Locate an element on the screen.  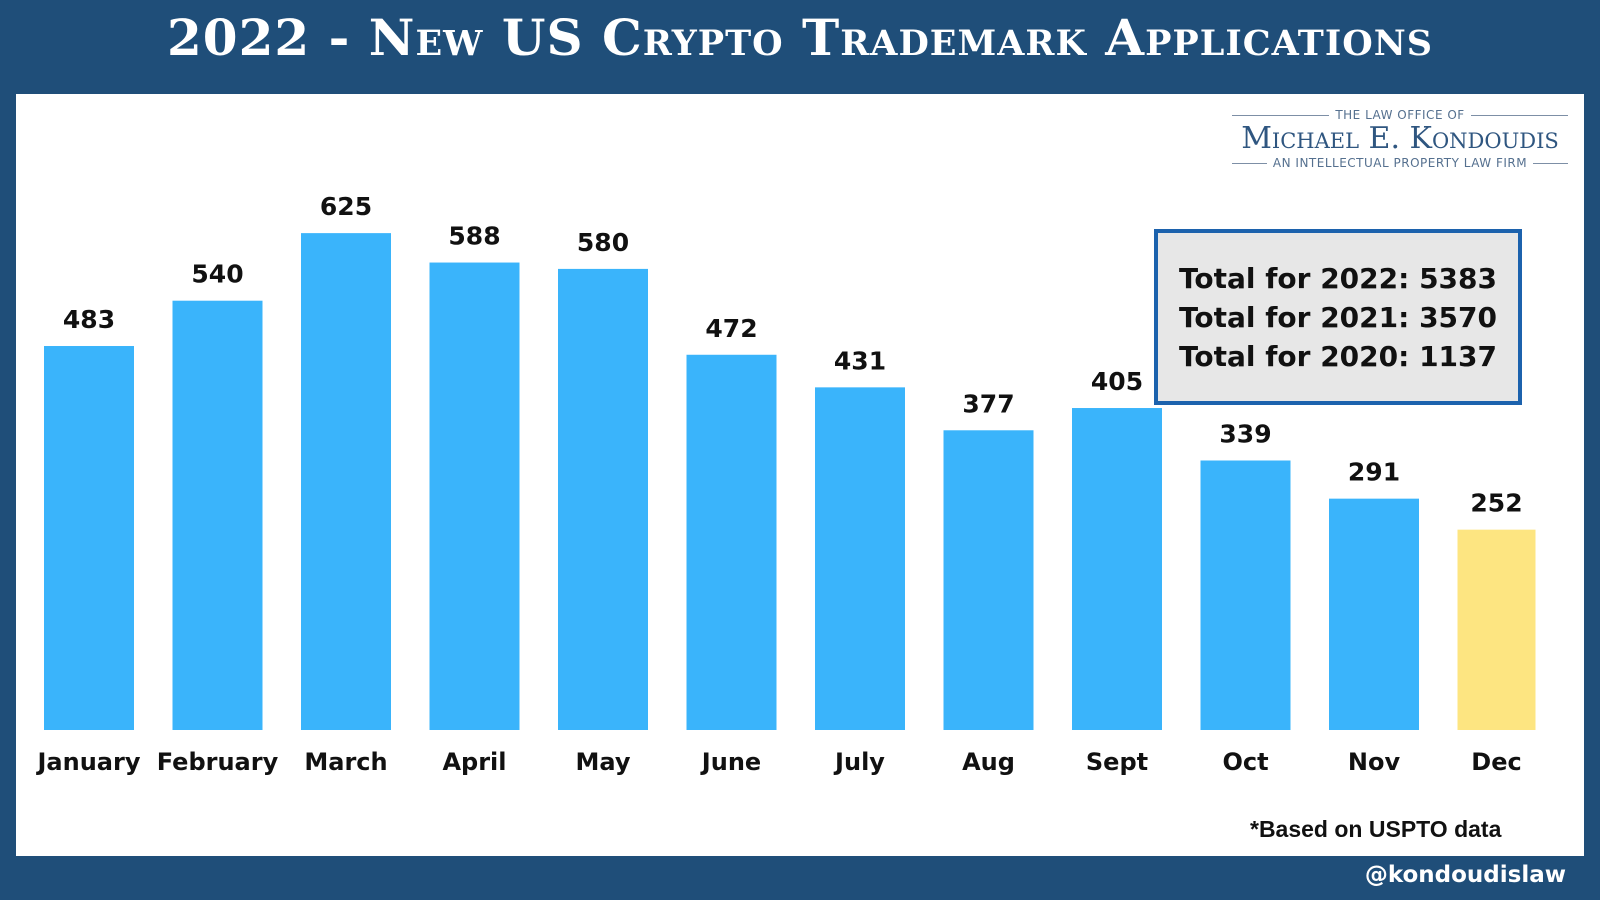
data-label-january: 483 is located at coordinates (89, 319).